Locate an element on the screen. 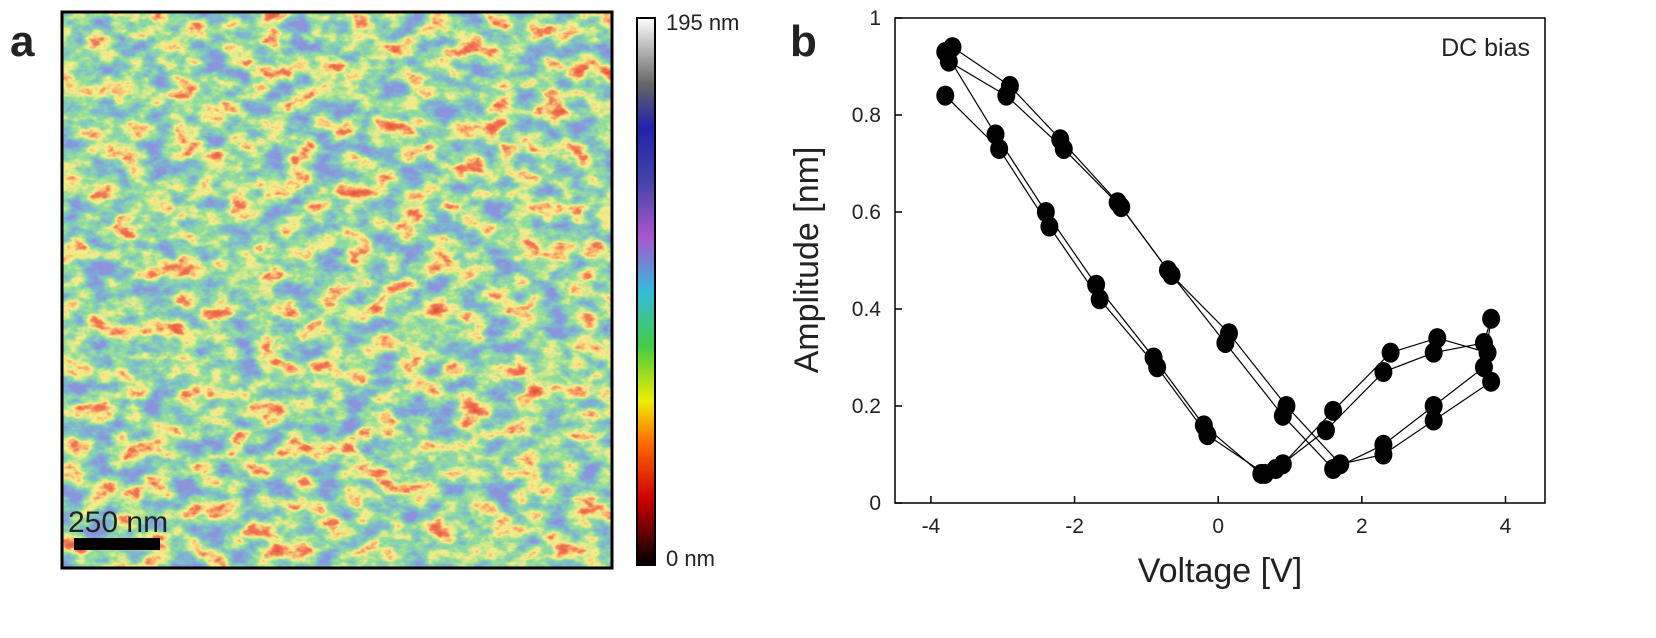 Image resolution: width=1656 pixels, height=638 pixels. scale-bar is located at coordinates (117, 544).